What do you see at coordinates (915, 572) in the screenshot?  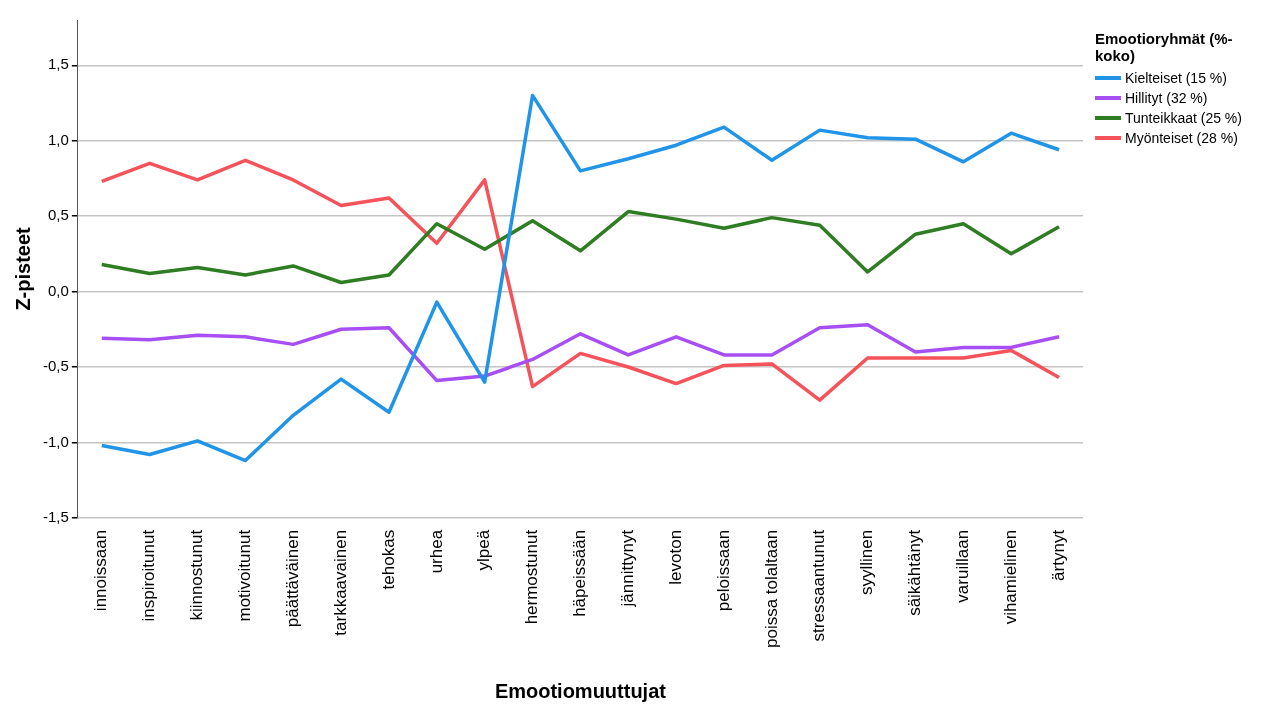 I see `x-tick-label: säikähtänyt` at bounding box center [915, 572].